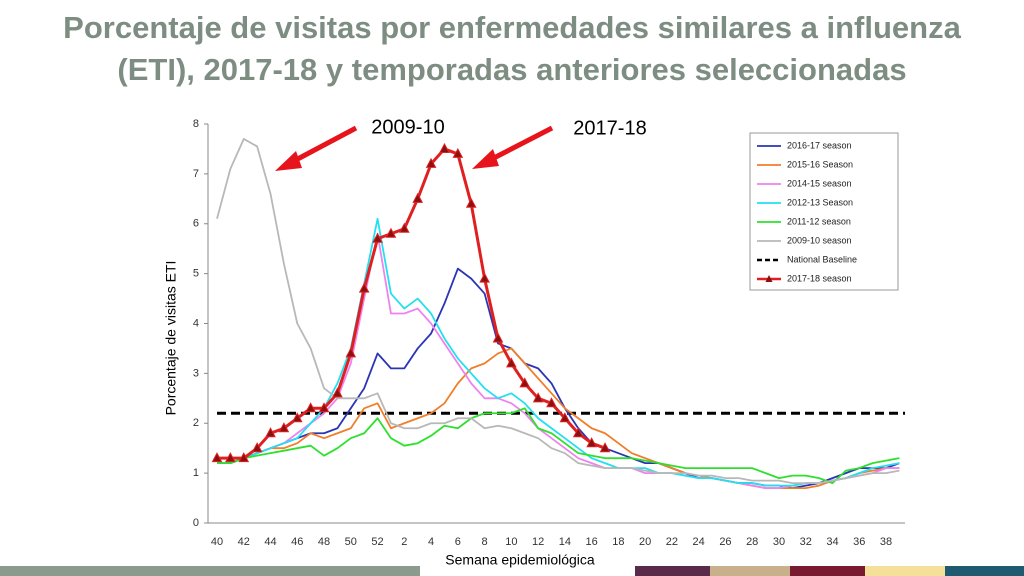 The width and height of the screenshot is (1024, 576). Describe the element at coordinates (297, 542) in the screenshot. I see `x-tick-label: 46` at that location.